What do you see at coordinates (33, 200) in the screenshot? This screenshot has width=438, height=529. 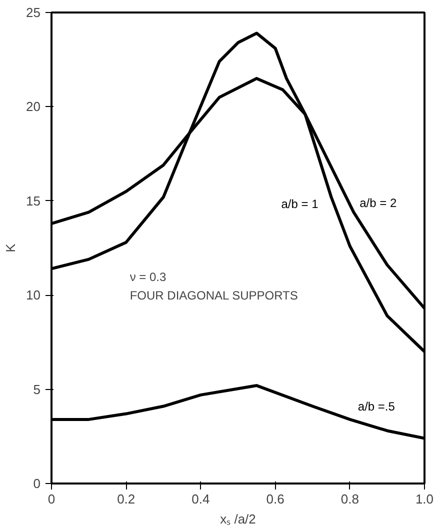 I see `y-tick-label: 15` at bounding box center [33, 200].